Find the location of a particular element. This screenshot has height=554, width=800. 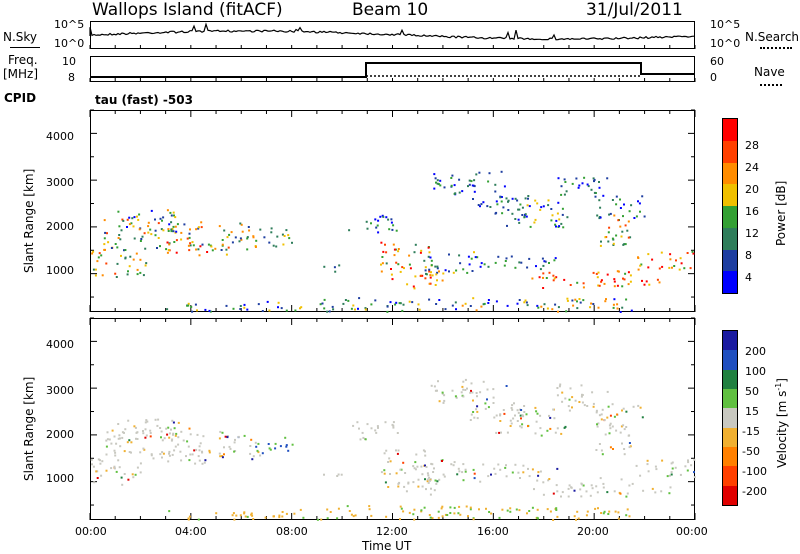

freq-left-tick-top: 10 is located at coordinates (69, 61).